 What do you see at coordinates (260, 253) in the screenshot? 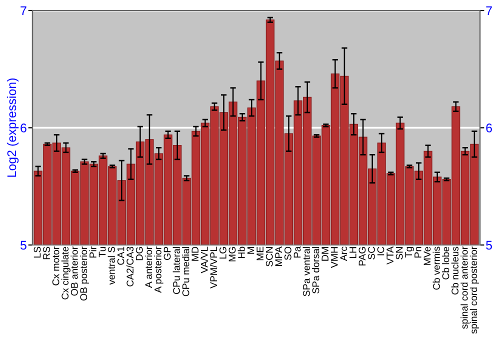
I see `x-tick-label: ME` at bounding box center [260, 253].